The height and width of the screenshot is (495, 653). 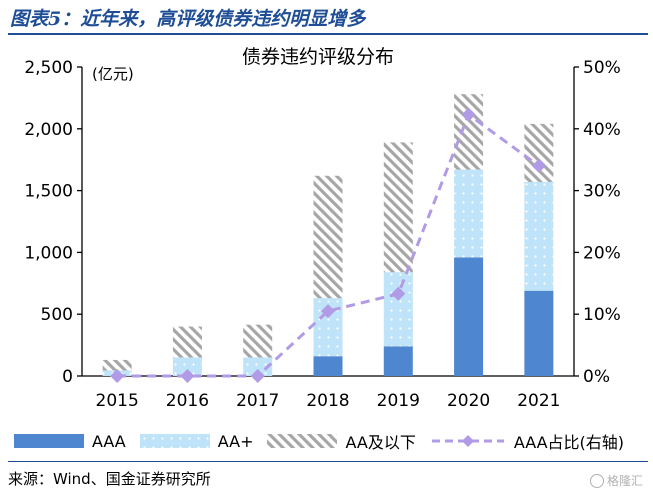 I want to click on bar-AAA-2020, so click(x=469, y=316).